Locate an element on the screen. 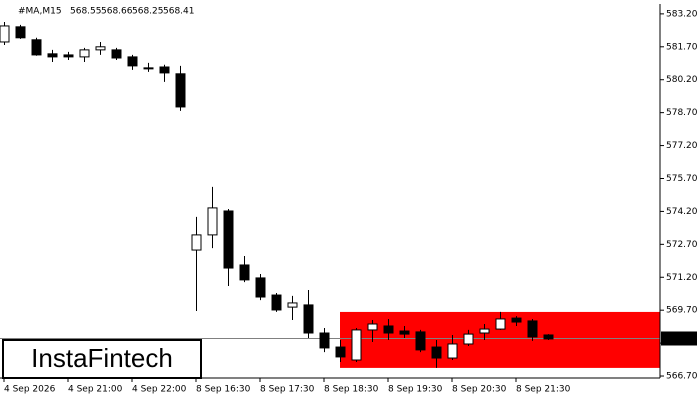  header-value: 568.55 is located at coordinates (86, 12).